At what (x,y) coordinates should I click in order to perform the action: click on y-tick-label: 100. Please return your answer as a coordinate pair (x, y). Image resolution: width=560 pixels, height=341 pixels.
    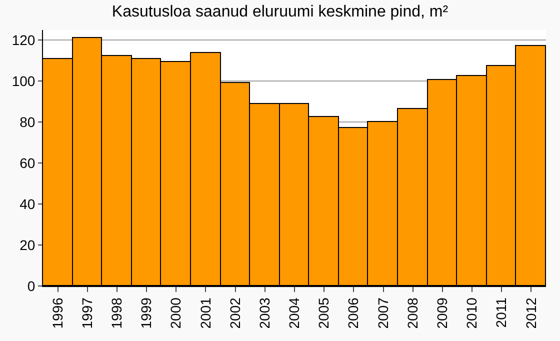
    Looking at the image, I should click on (24, 81).